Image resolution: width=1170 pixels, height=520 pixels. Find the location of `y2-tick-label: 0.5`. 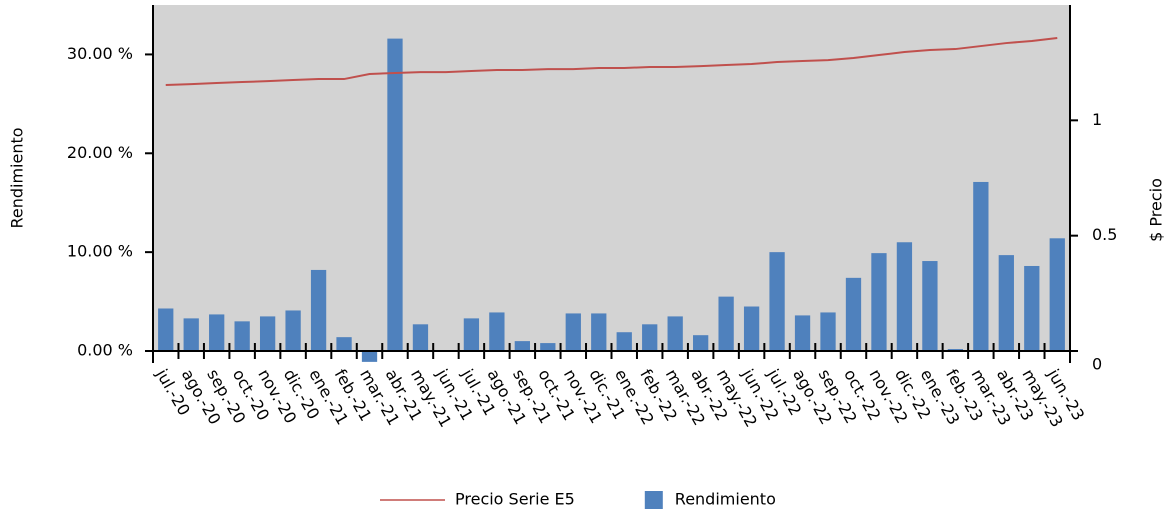

y2-tick-label: 0.5 is located at coordinates (1104, 234).